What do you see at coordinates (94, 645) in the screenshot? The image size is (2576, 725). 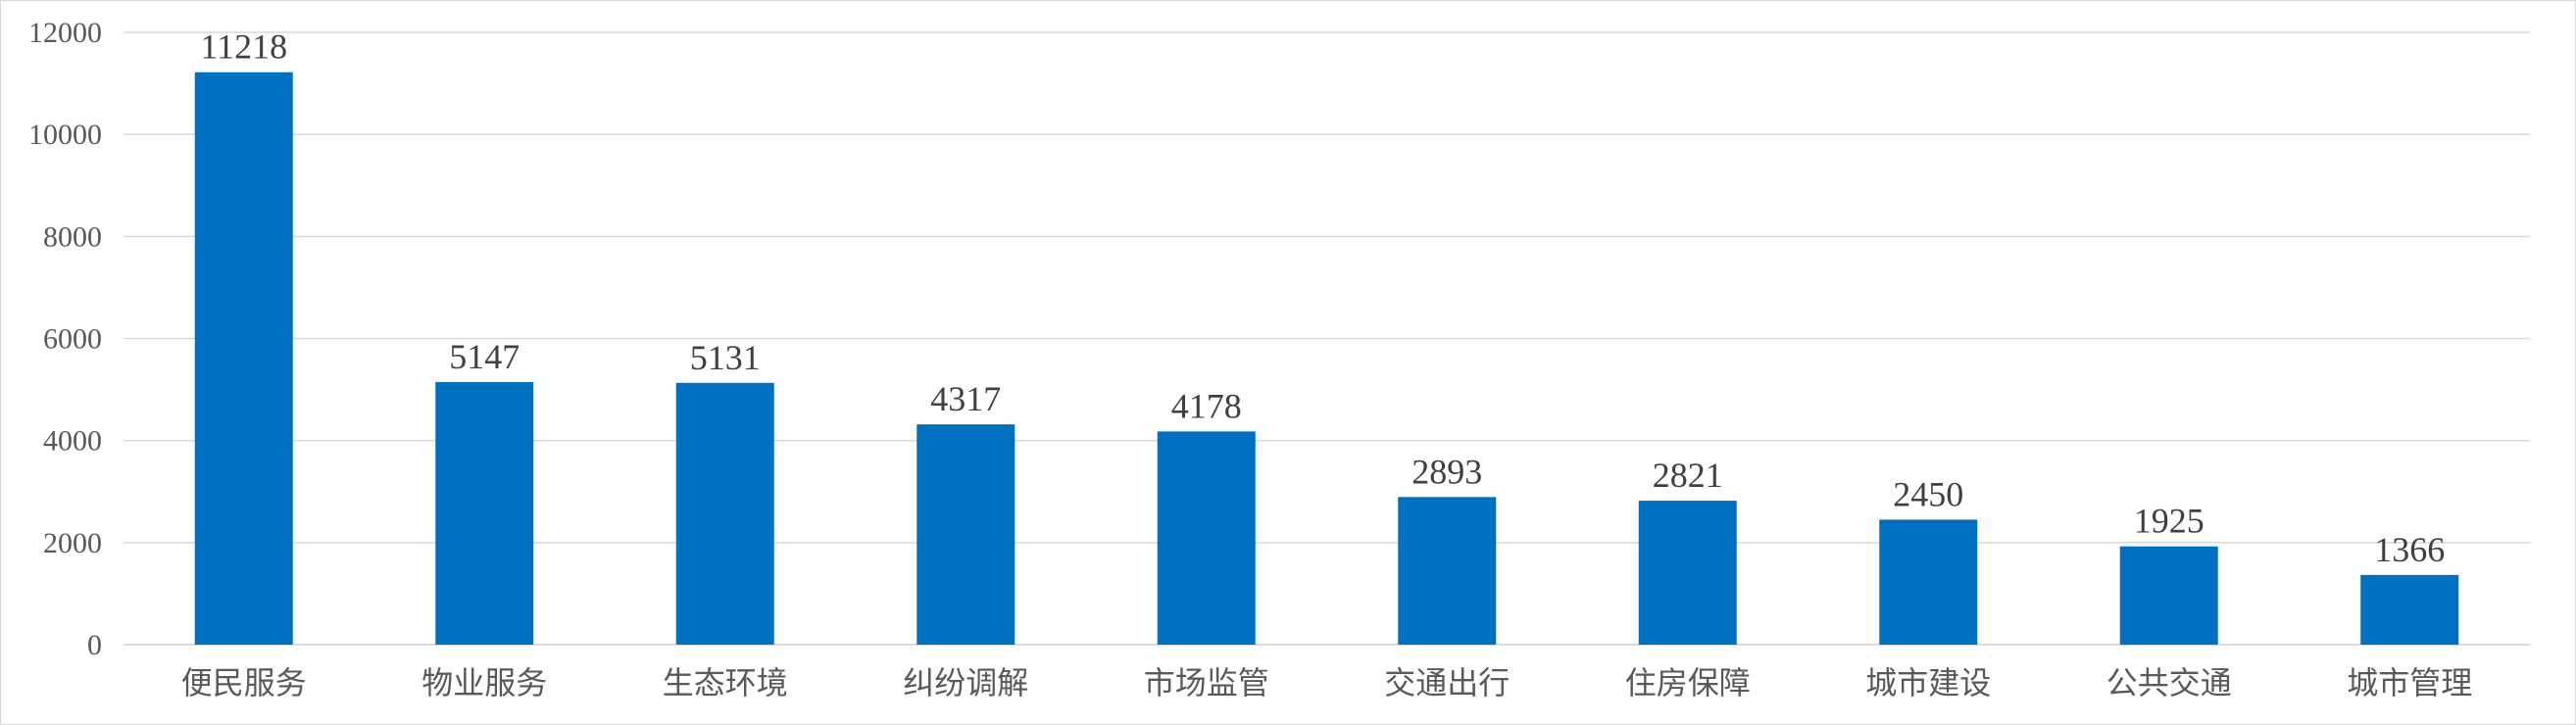 I see `y-tick-label: 0` at bounding box center [94, 645].